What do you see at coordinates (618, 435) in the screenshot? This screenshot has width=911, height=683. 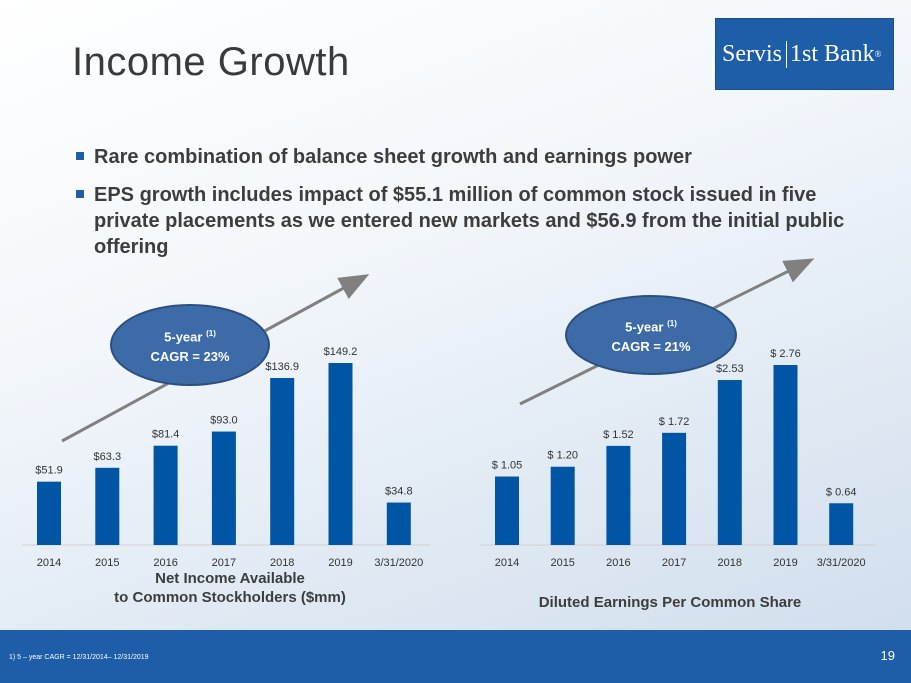 I see `bar-value-label: $ 1.52` at bounding box center [618, 435].